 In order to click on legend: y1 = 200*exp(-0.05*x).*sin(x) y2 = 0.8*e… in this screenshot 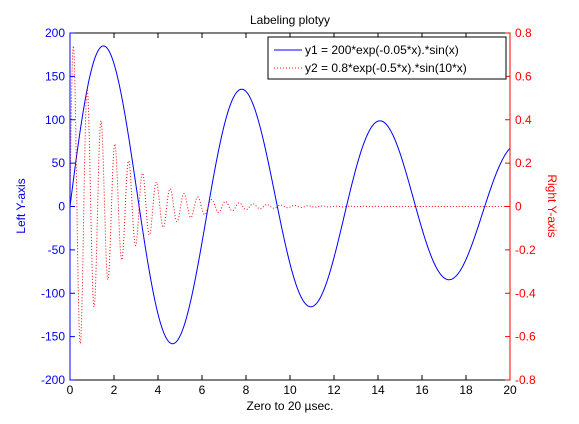, I will do `click(387, 58)`.